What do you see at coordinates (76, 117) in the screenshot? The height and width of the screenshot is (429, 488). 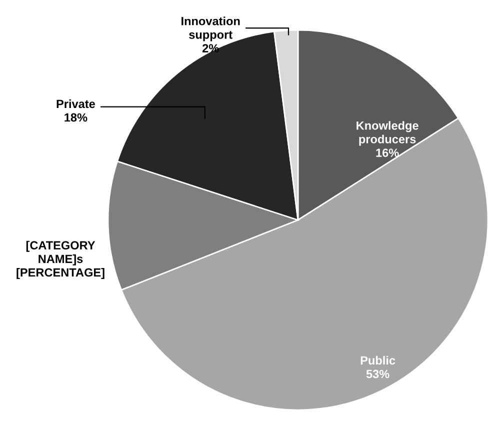 I see `data-label: 18%` at bounding box center [76, 117].